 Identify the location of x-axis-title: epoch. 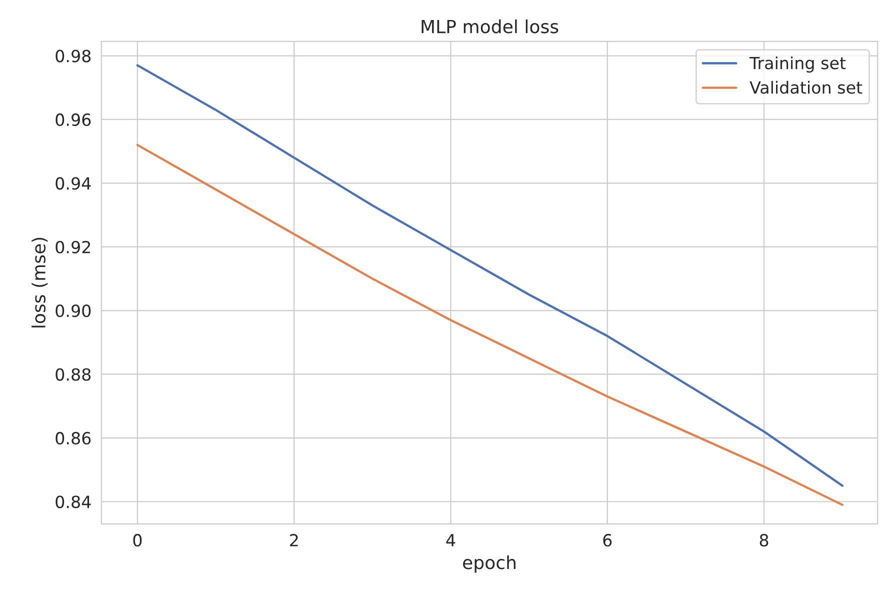
(489, 564).